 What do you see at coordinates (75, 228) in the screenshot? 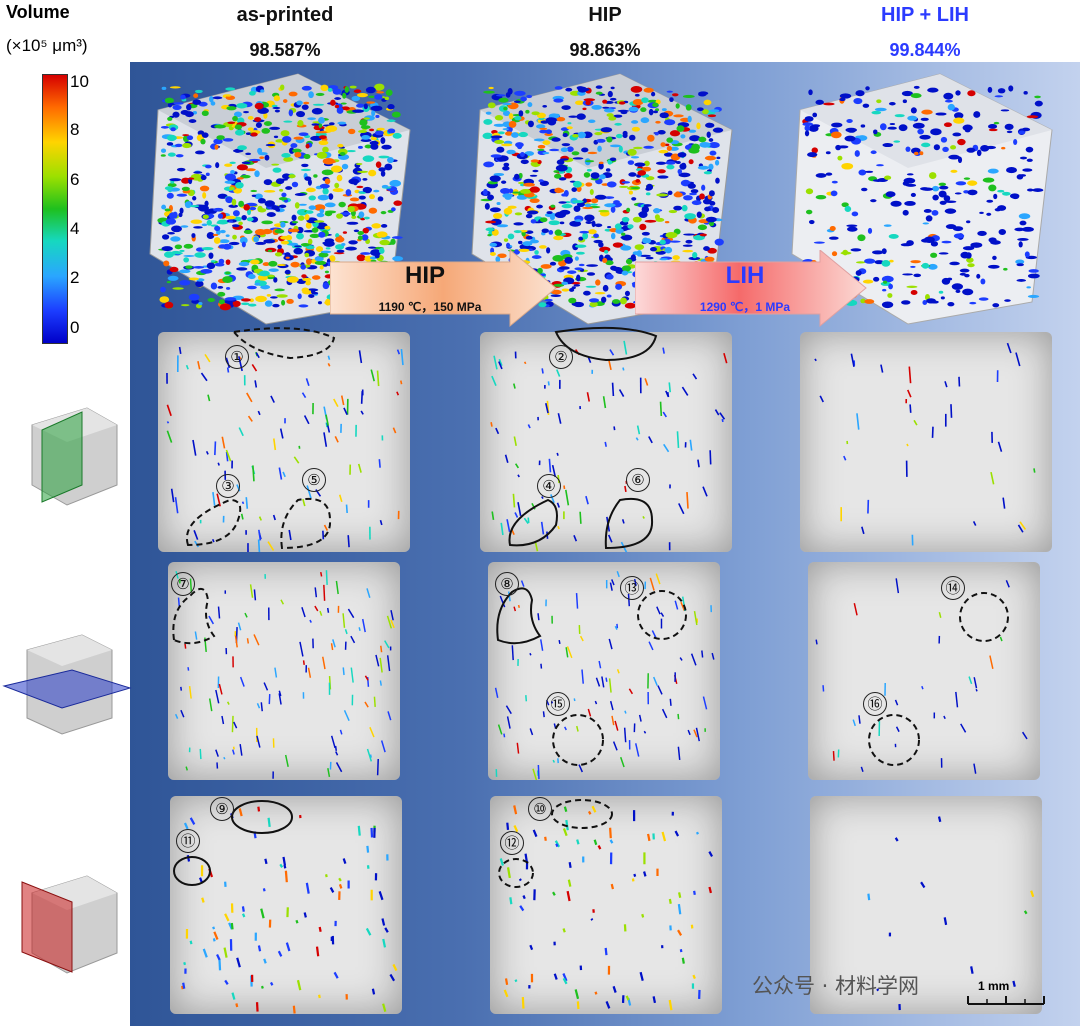
I see `colorbar-tick: 4` at bounding box center [75, 228].